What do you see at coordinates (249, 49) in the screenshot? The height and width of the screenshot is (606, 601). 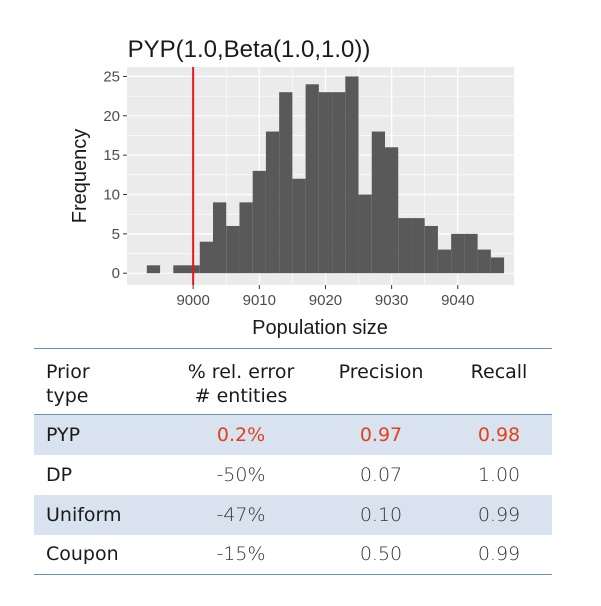 I see `chart-title: PYP(1.0,Beta(1.0,1.0))` at bounding box center [249, 49].